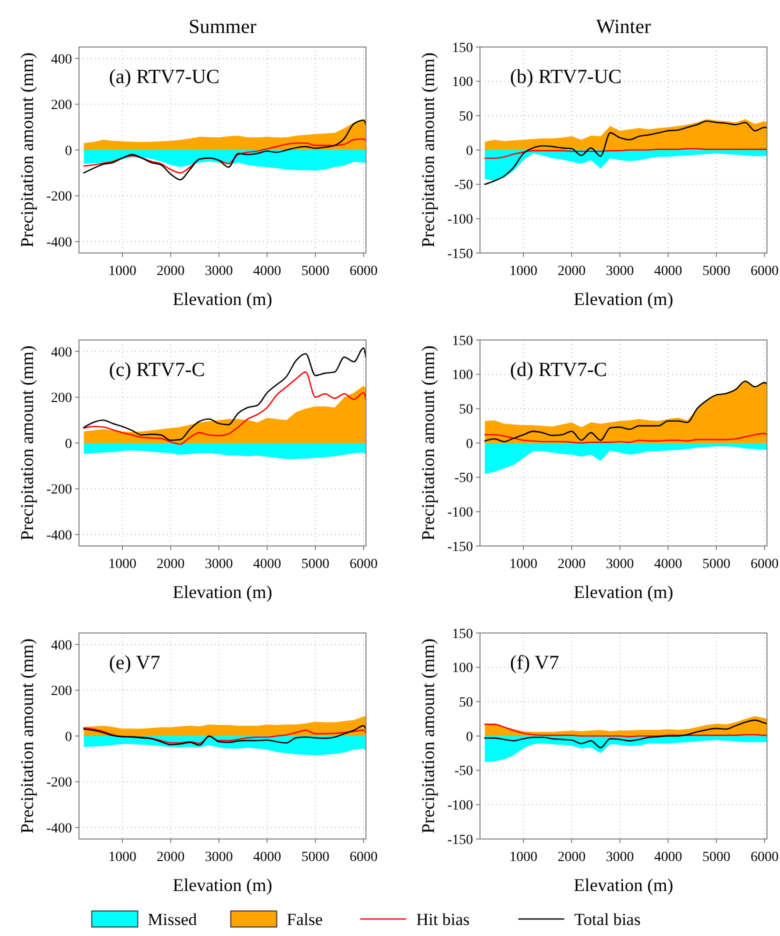 The image size is (780, 936). Describe the element at coordinates (134, 663) in the screenshot. I see `annotation: (e) V7` at that location.